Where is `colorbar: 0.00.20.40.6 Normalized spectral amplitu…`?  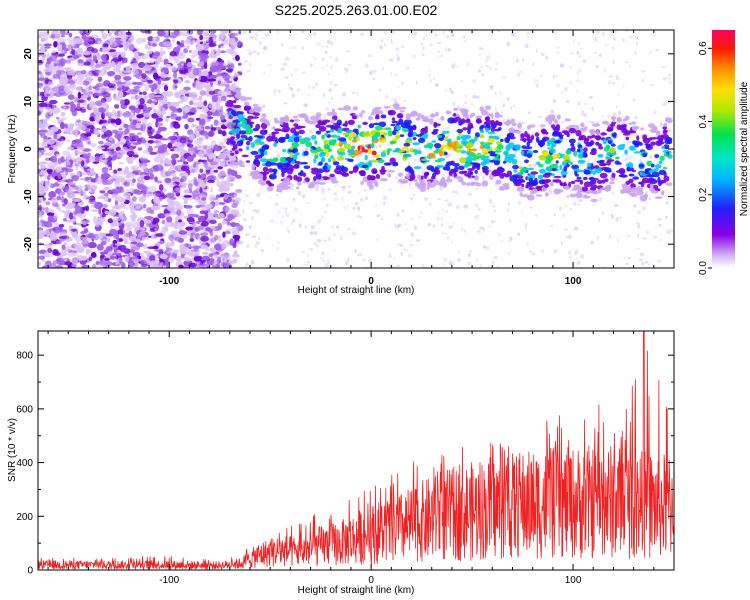 colorbar: 0.00.20.40.6 Normalized spectral amplitu… is located at coordinates (724, 152).